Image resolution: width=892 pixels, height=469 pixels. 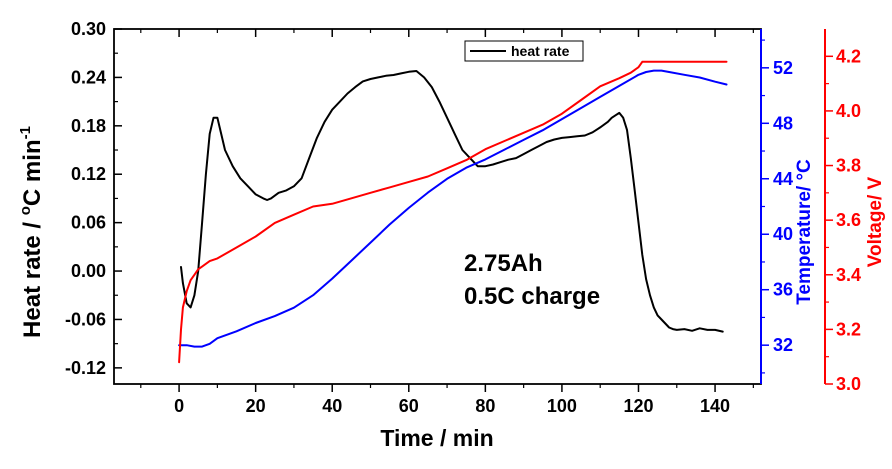 What do you see at coordinates (848, 329) in the screenshot?
I see `voltage-tick-label-1: 3.2` at bounding box center [848, 329].